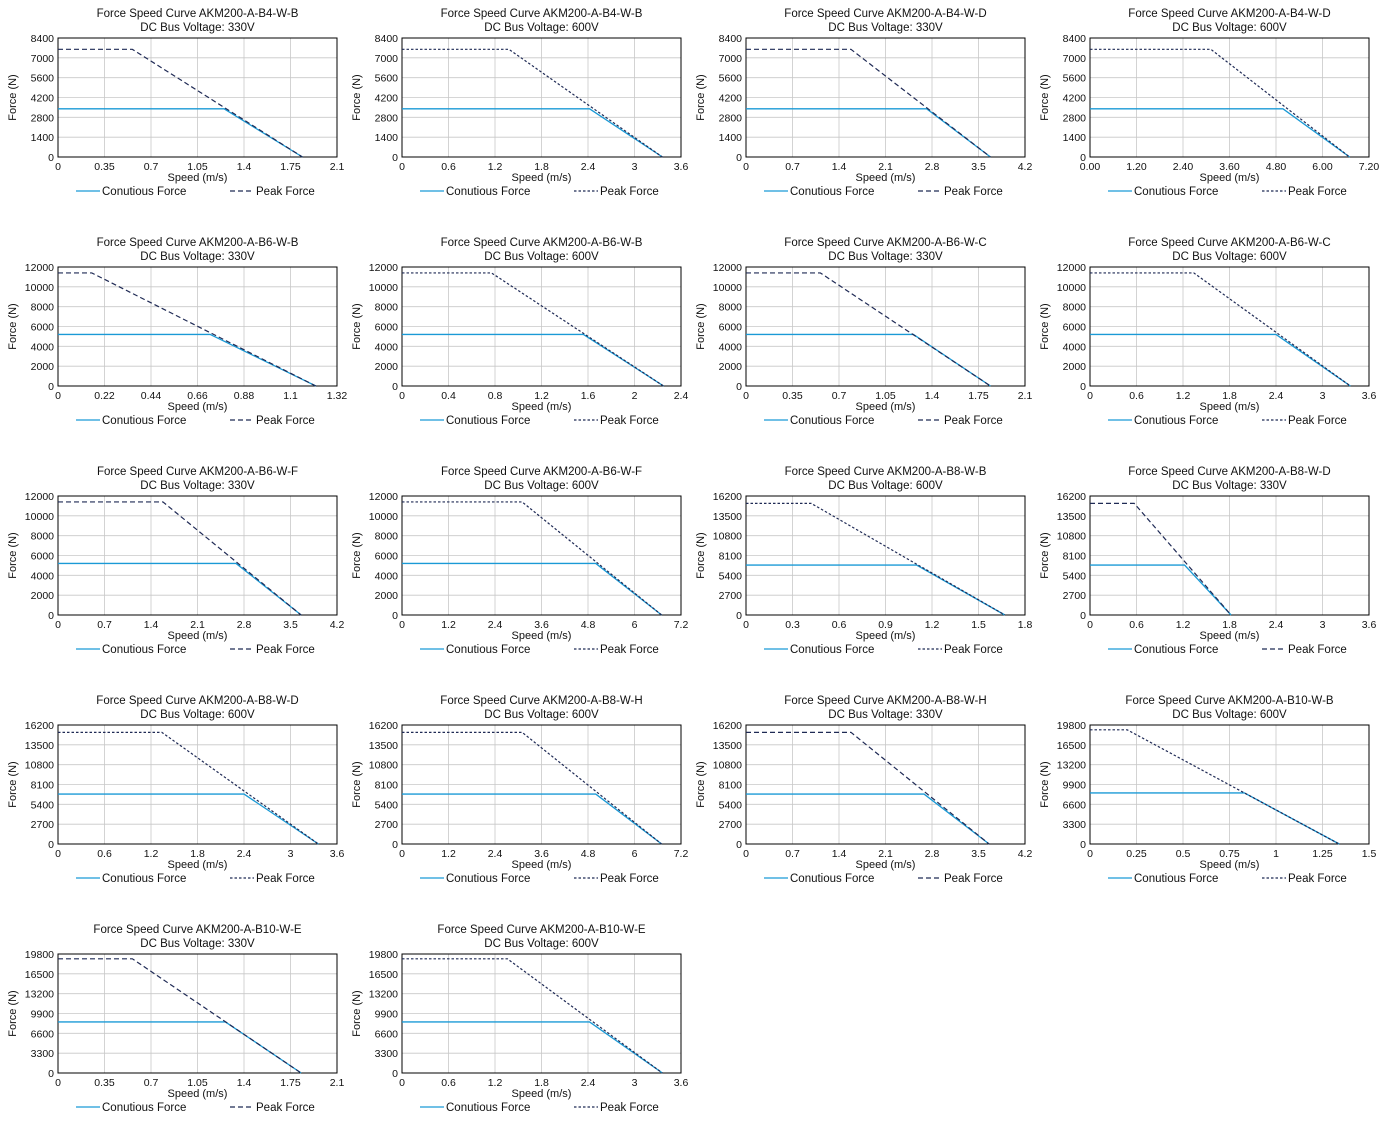 This screenshot has height=1148, width=1394. Describe the element at coordinates (588, 396) in the screenshot. I see `x-tick-label: 1.6` at that location.